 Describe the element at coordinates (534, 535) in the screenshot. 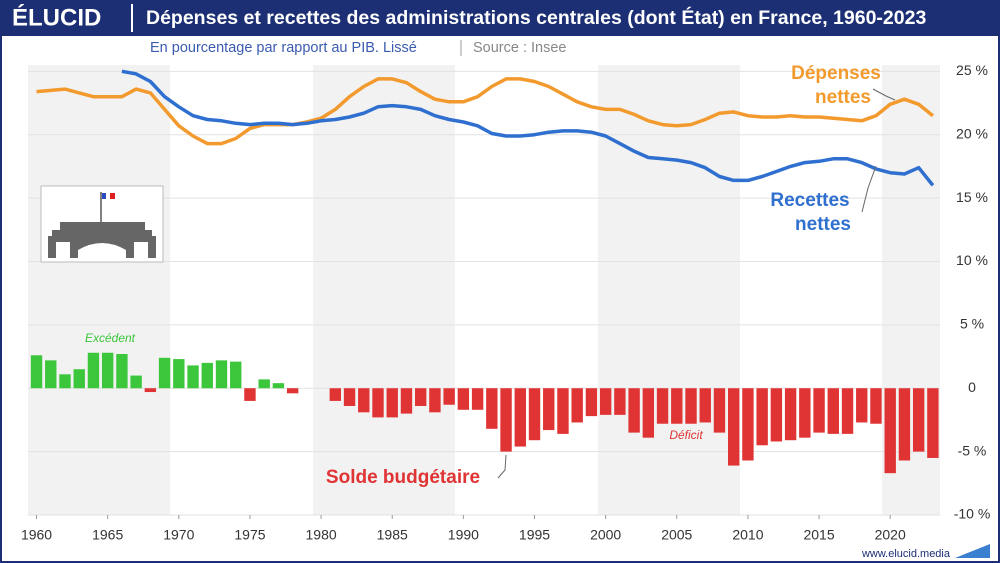

I see `x-tick-label: 1995` at that location.